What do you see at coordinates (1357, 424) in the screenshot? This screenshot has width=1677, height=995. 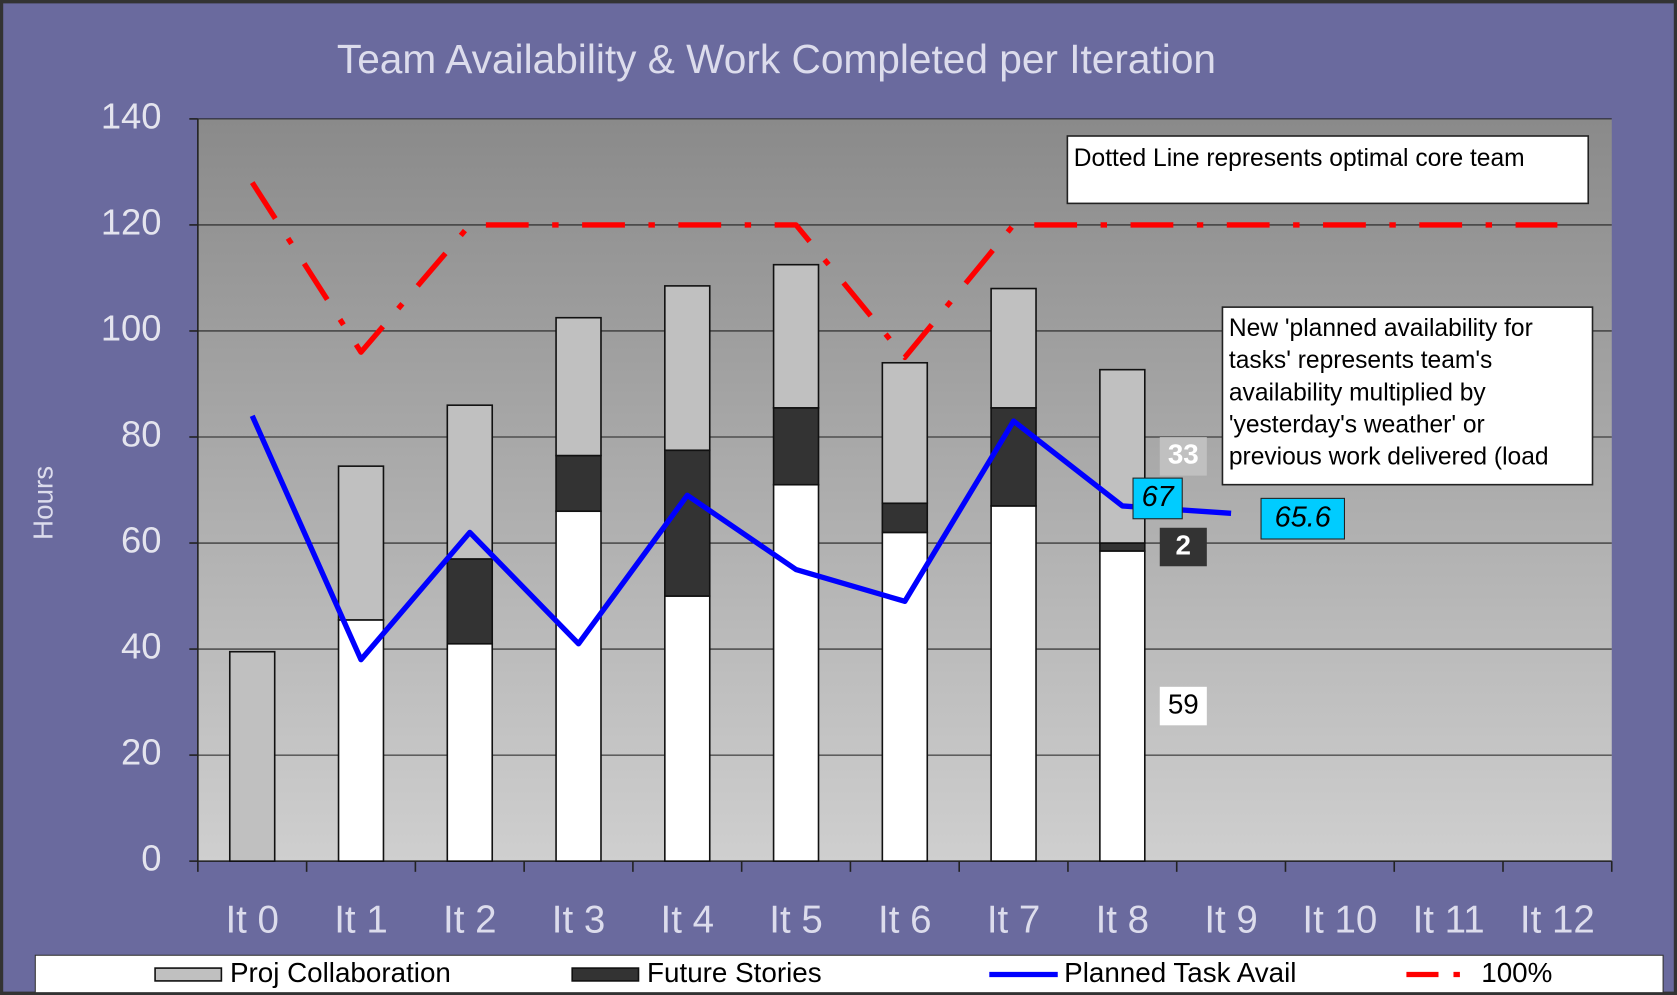 I see `annotation-text: 'yesterday's weather' or` at bounding box center [1357, 424].